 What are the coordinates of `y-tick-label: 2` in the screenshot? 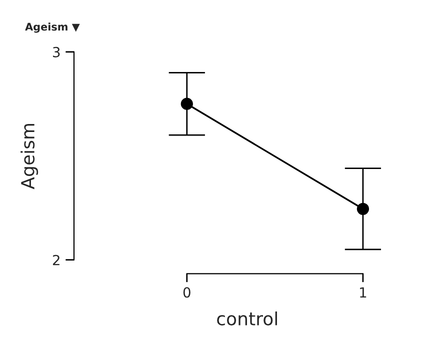 It's located at (56, 260).